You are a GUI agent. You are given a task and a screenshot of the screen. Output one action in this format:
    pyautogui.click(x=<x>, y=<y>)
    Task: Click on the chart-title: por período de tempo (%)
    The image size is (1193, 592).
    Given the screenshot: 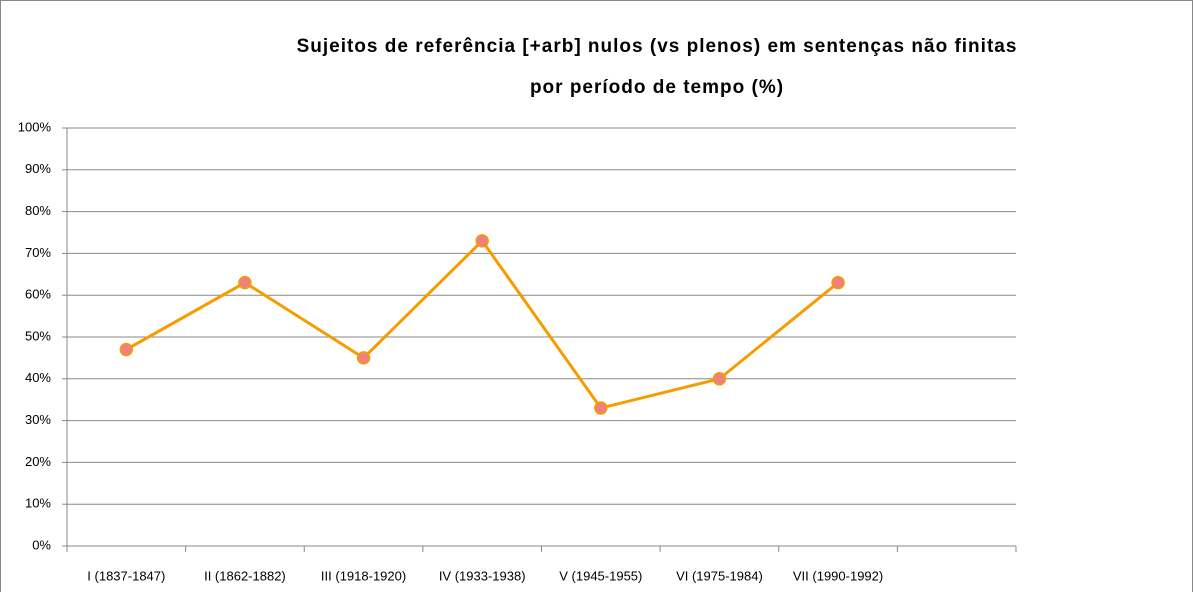 What is the action you would take?
    pyautogui.click(x=657, y=87)
    